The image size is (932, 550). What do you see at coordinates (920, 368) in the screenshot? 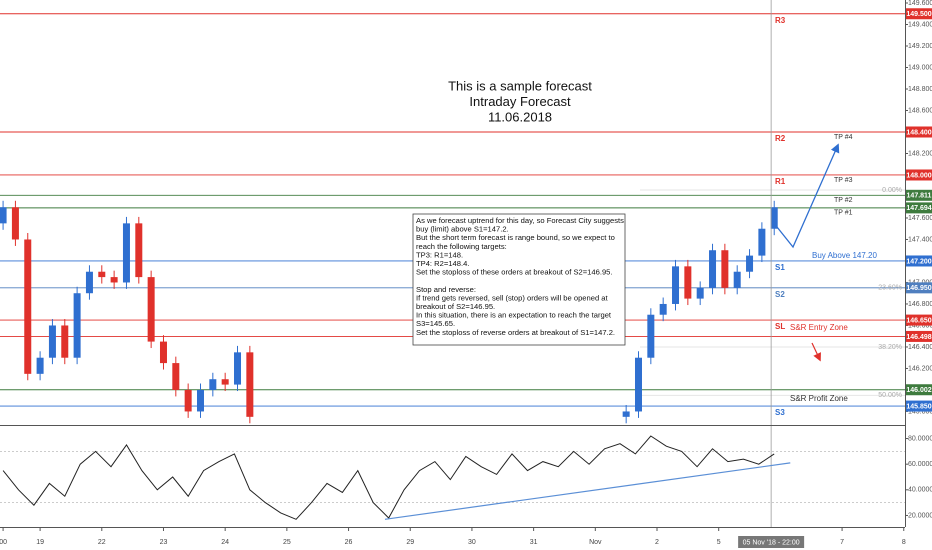
I see `y-tick-label: 146.200` at bounding box center [920, 368].